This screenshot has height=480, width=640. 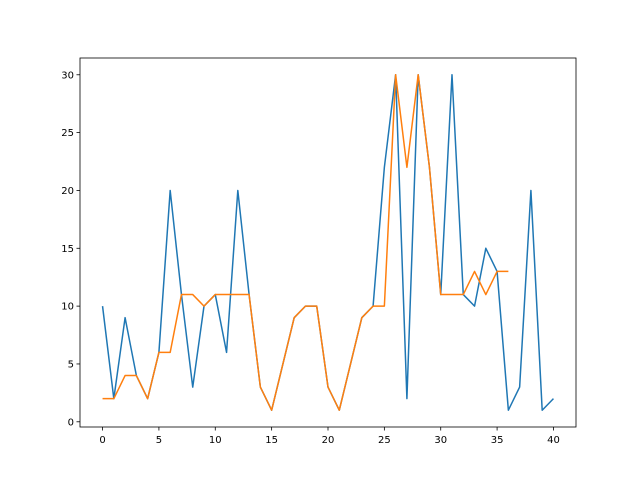 I want to click on y-tick-label: 0, so click(x=71, y=422).